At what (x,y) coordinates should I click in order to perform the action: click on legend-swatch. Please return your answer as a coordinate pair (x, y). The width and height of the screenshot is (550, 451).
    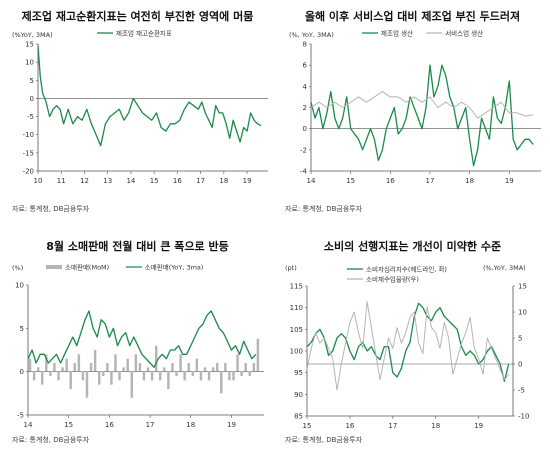
    Looking at the image, I should click on (54, 267).